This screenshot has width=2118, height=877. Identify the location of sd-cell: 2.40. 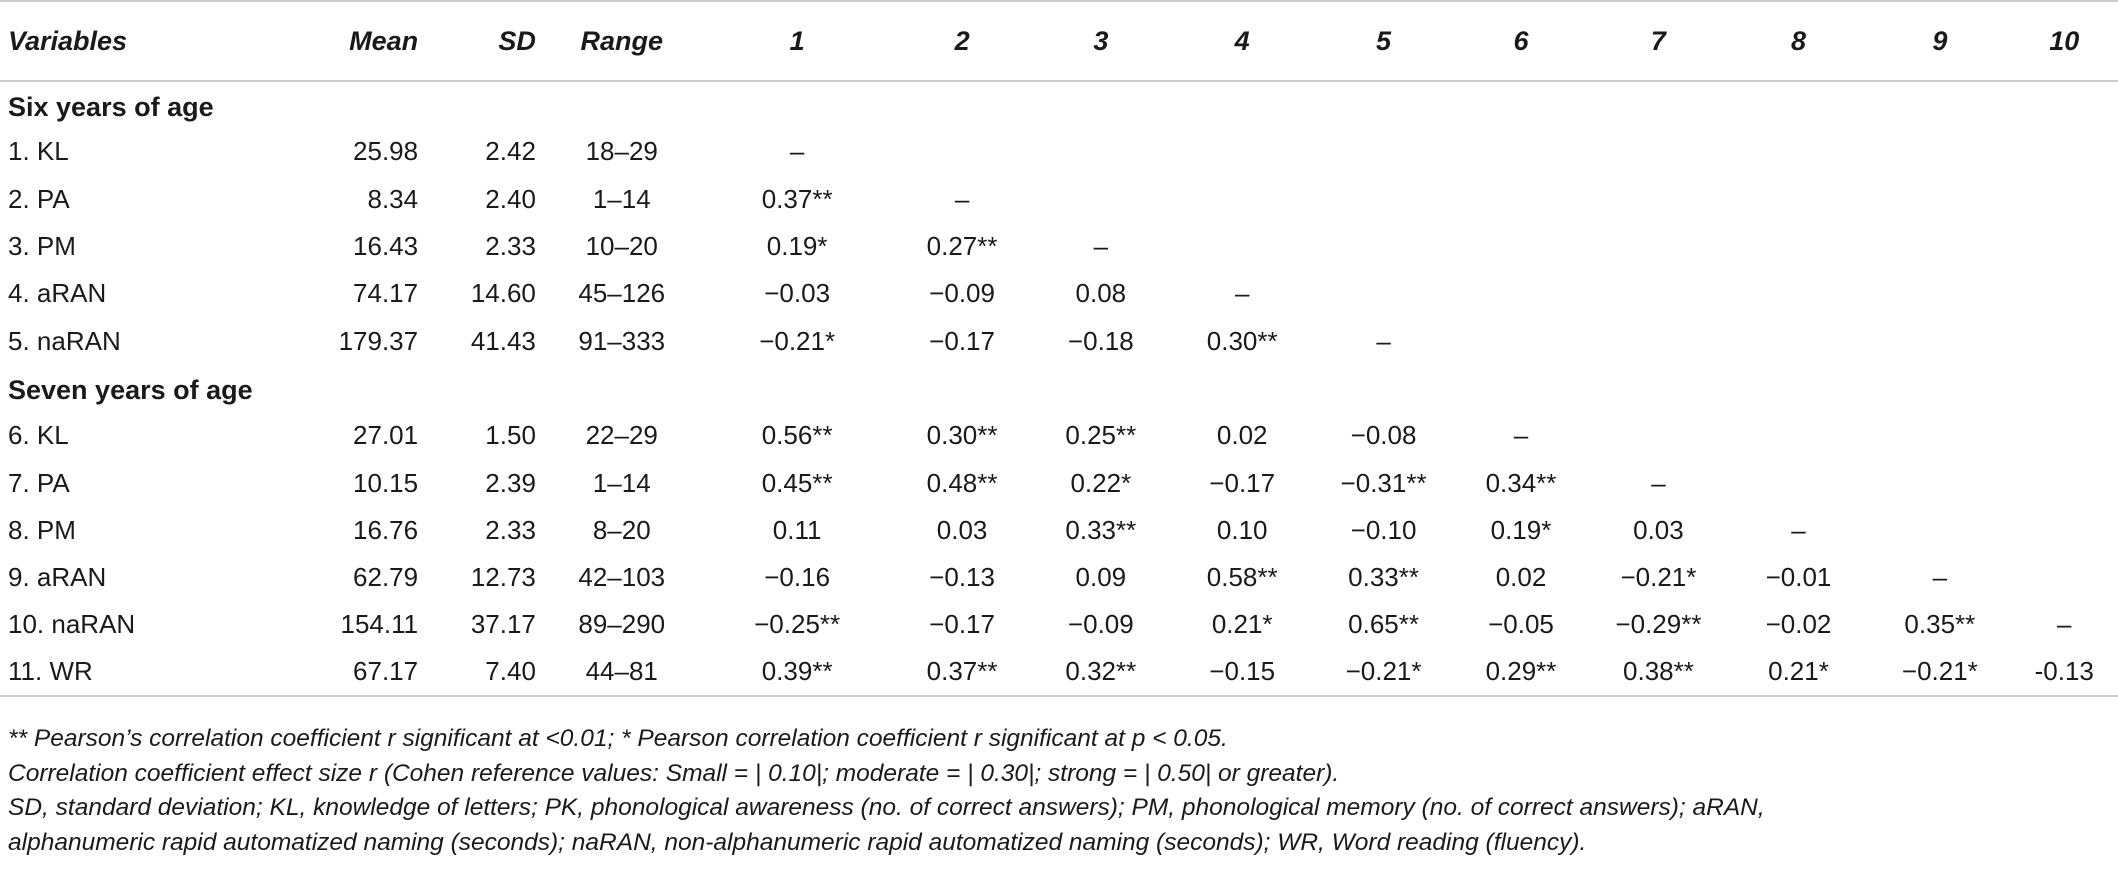
(510, 198).